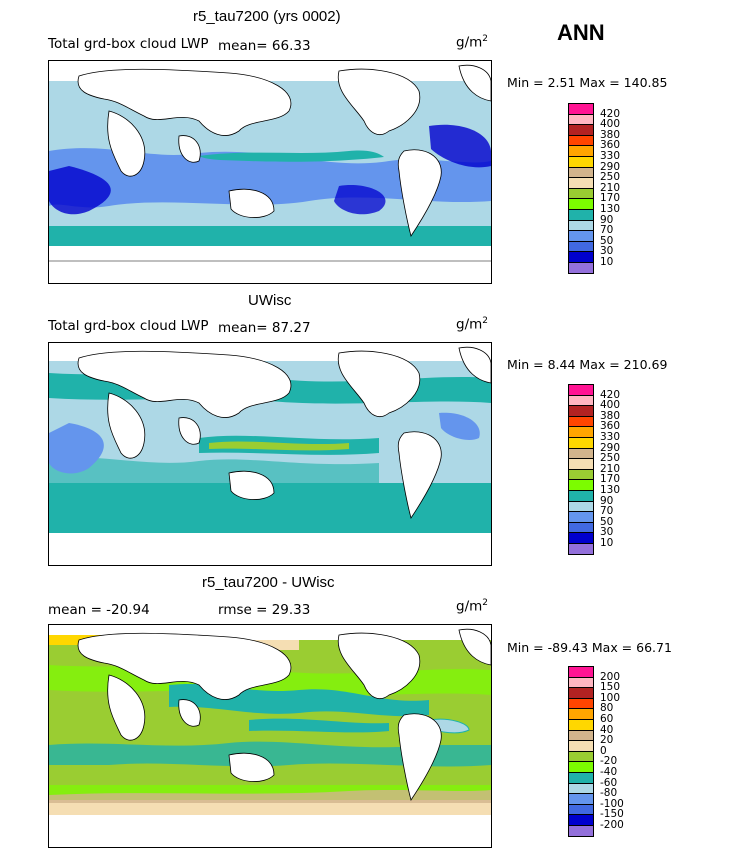  Describe the element at coordinates (128, 44) in the screenshot. I see `panel1-variable: Total grd-box cloud LWP` at that location.